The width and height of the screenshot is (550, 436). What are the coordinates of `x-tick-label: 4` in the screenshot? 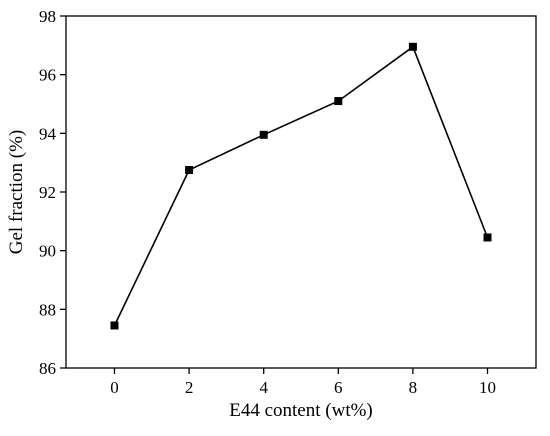 It's located at (263, 387).